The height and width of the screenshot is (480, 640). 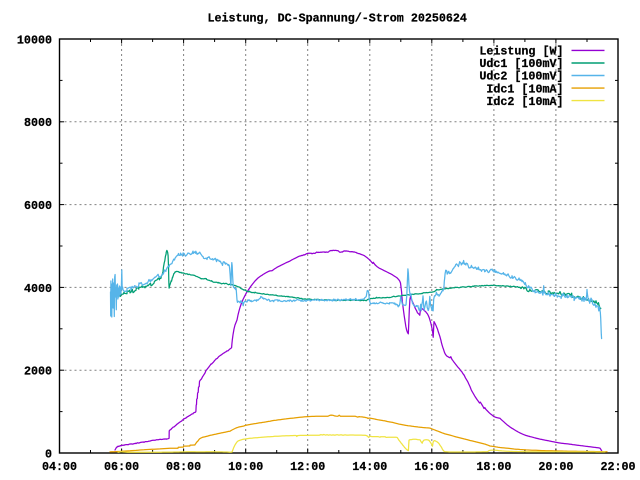 What do you see at coordinates (521, 52) in the screenshot?
I see `svg-text: Leistung [W]` at bounding box center [521, 52].